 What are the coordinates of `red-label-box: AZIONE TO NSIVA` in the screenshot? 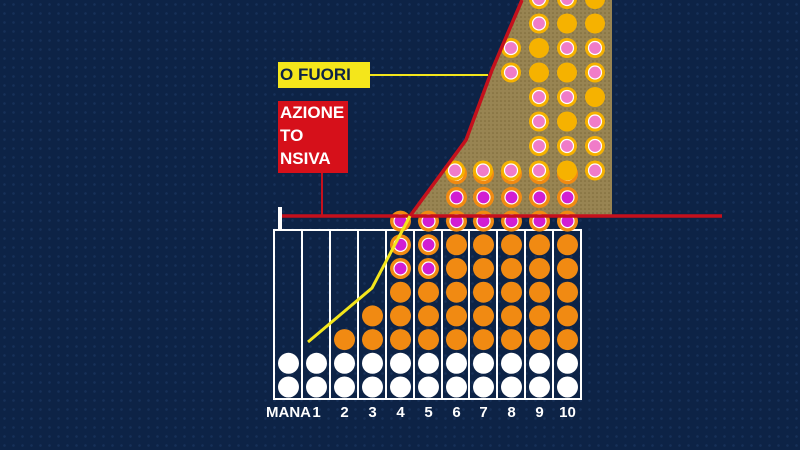 It's located at (313, 137).